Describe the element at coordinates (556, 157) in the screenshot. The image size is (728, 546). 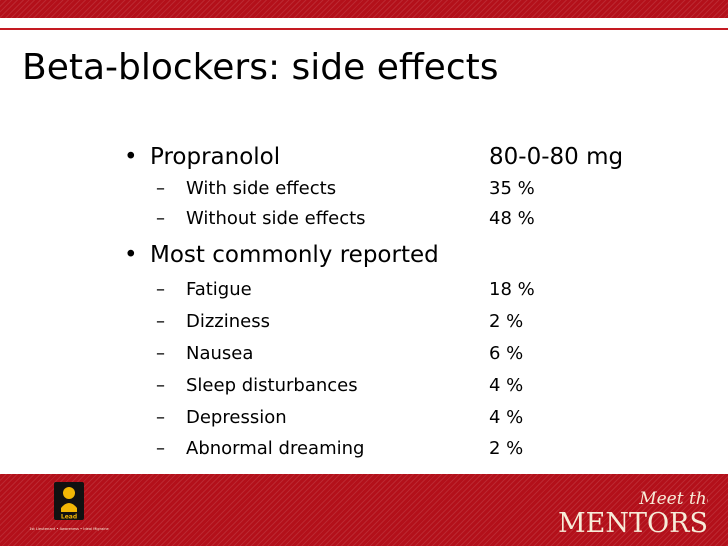
I see `item-value: 80-0-80 mg` at that location.